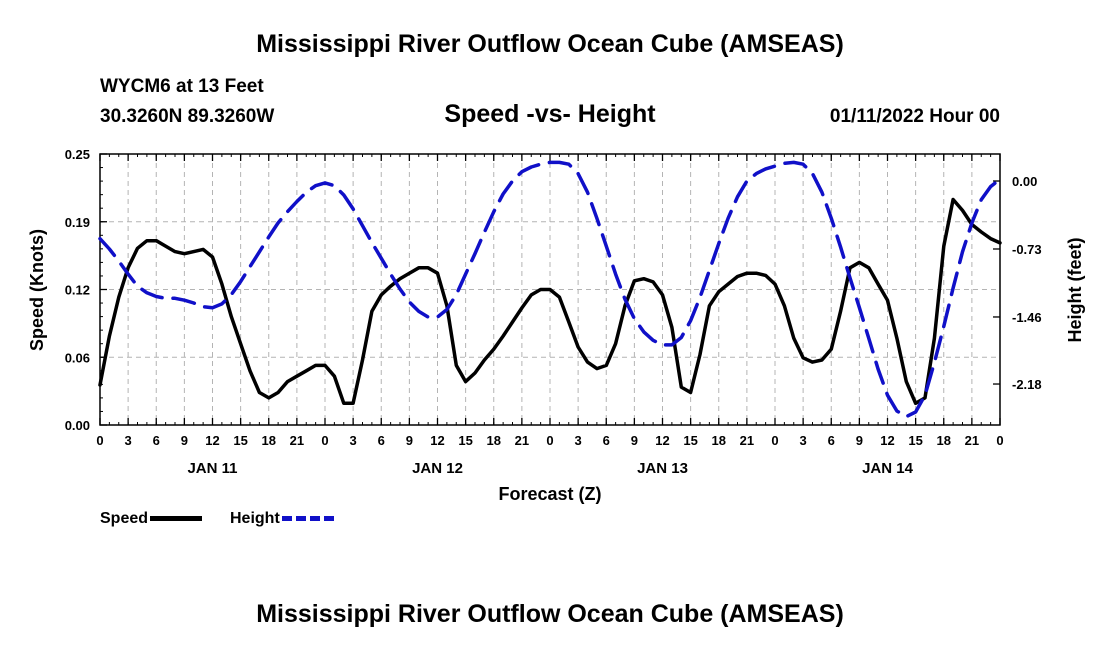  Describe the element at coordinates (307, 519) in the screenshot. I see `legend-height-swatch` at that location.